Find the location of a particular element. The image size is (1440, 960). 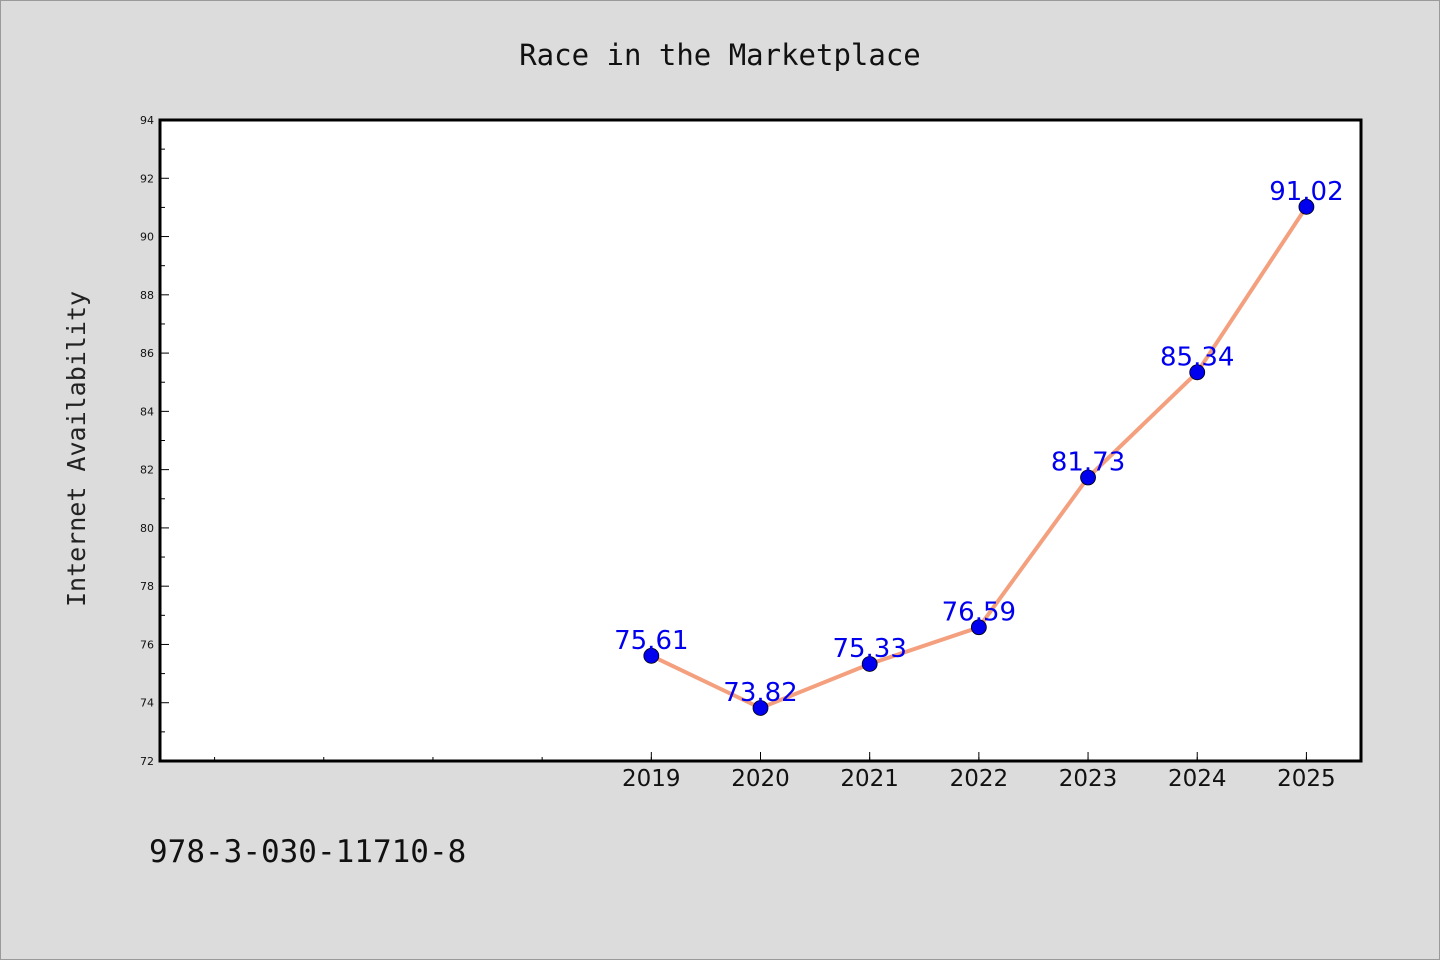

y-tick-label: 74 is located at coordinates (147, 703).